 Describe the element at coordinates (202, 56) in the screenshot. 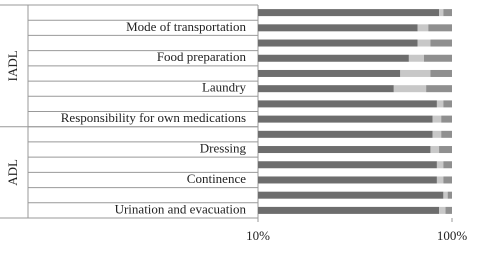

I see `category-label: Food preparation` at that location.